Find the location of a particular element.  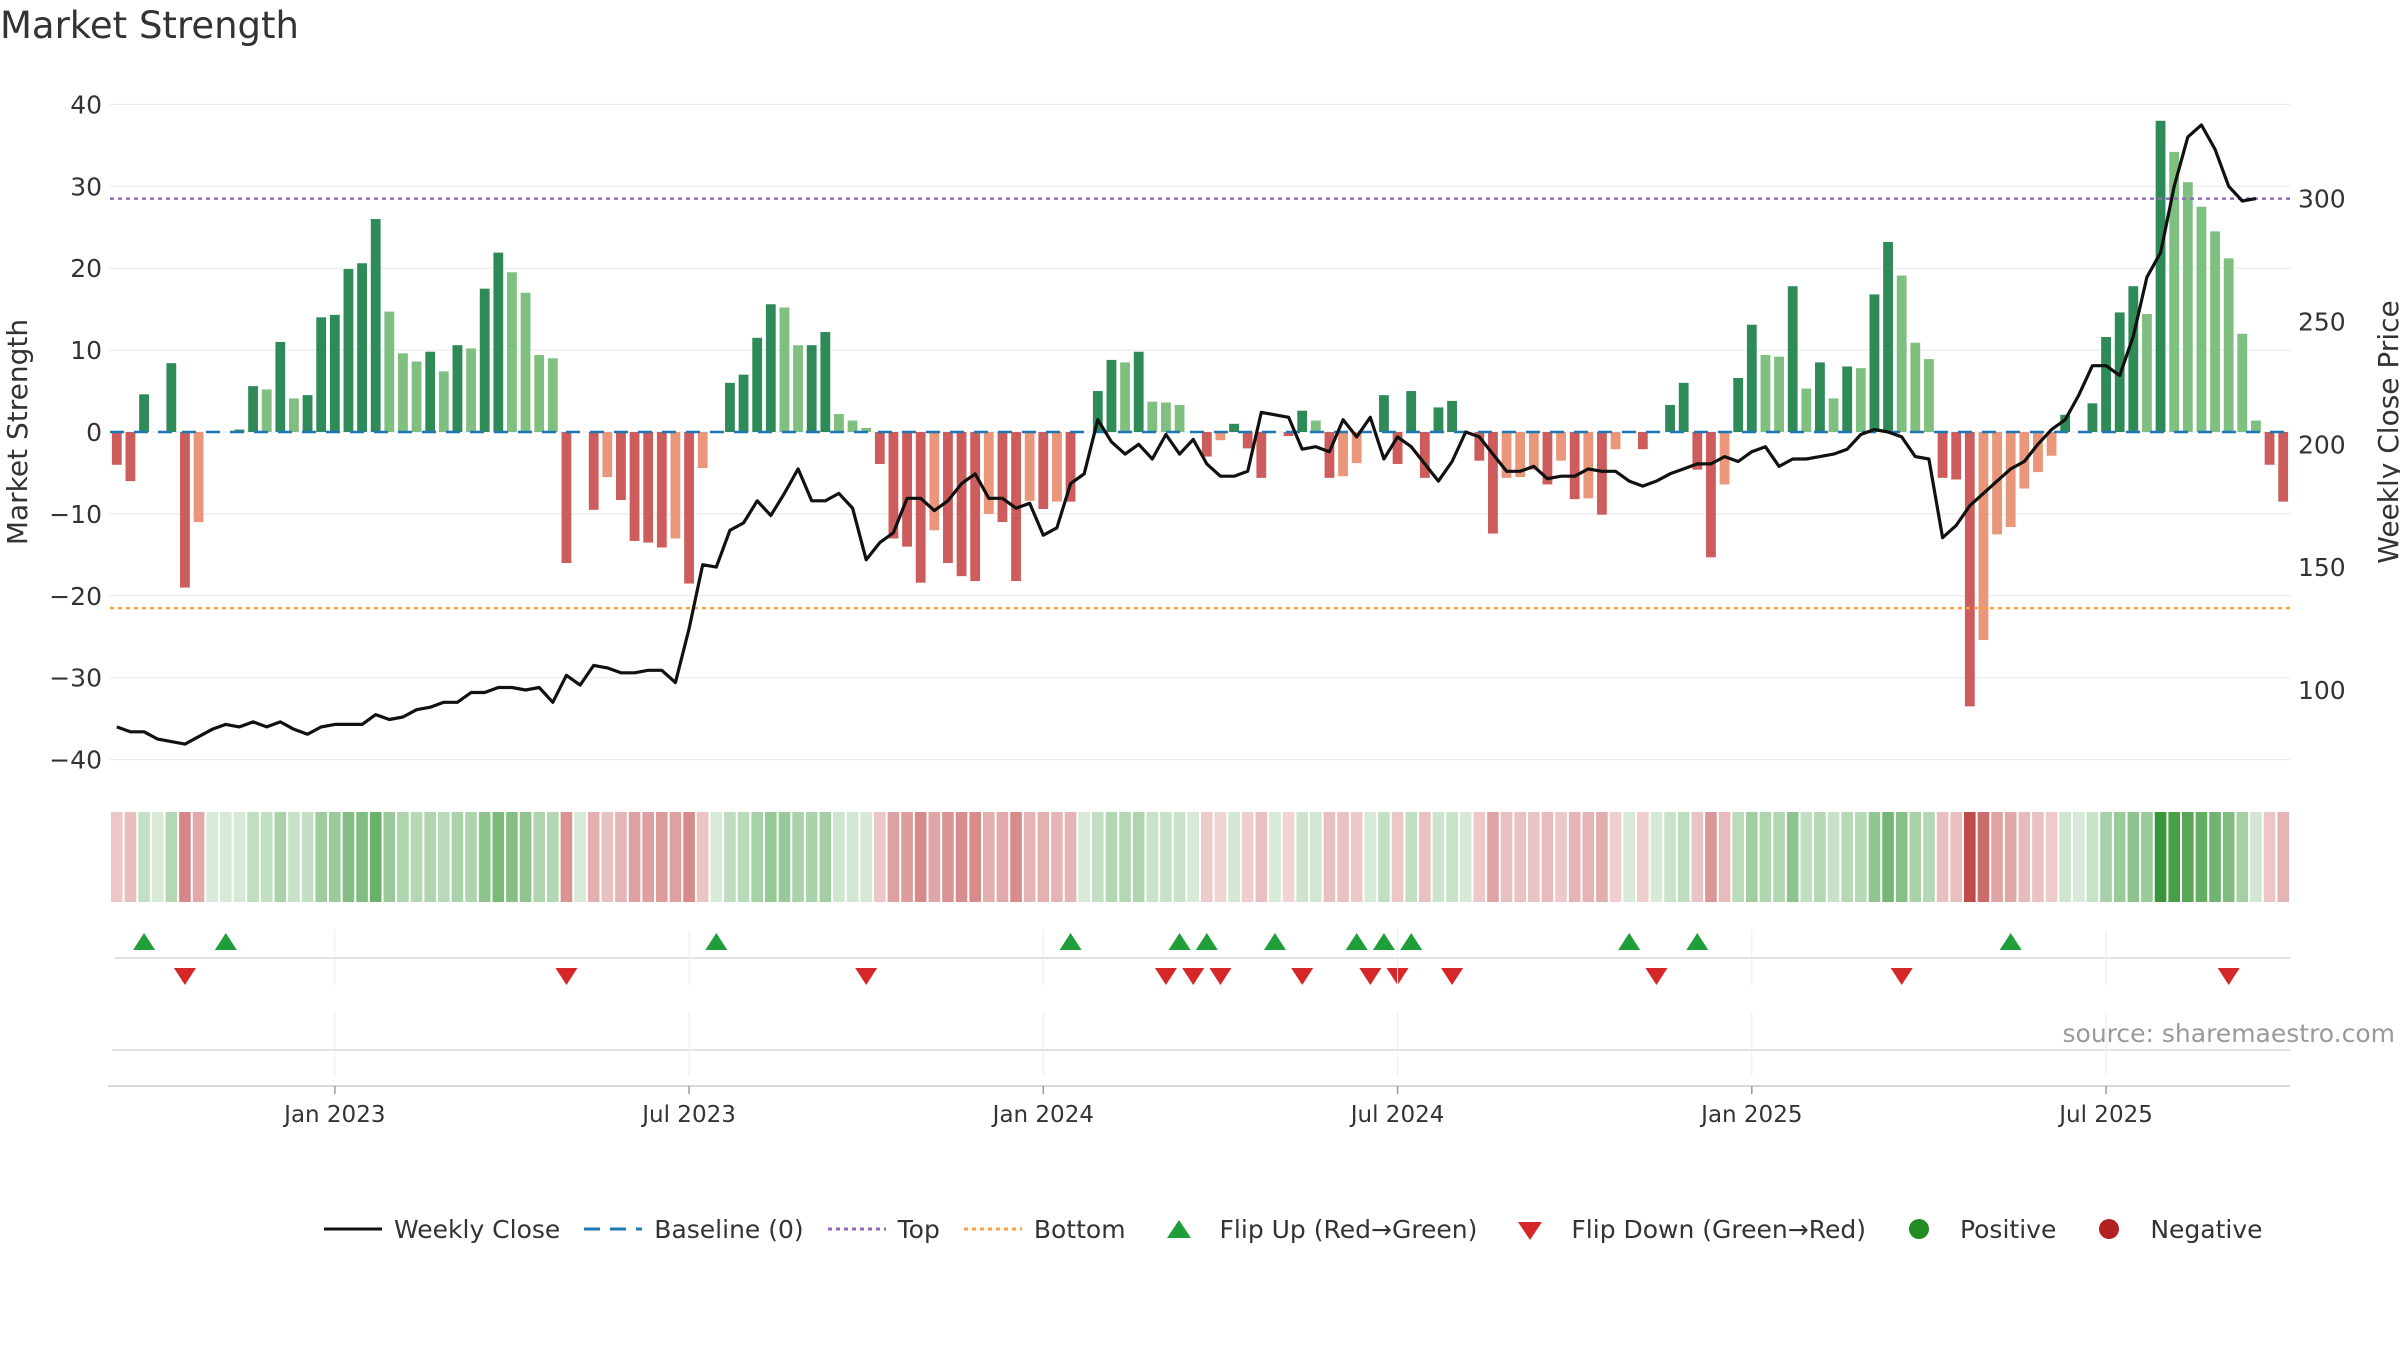

dot-negative-icon is located at coordinates (2109, 1229).